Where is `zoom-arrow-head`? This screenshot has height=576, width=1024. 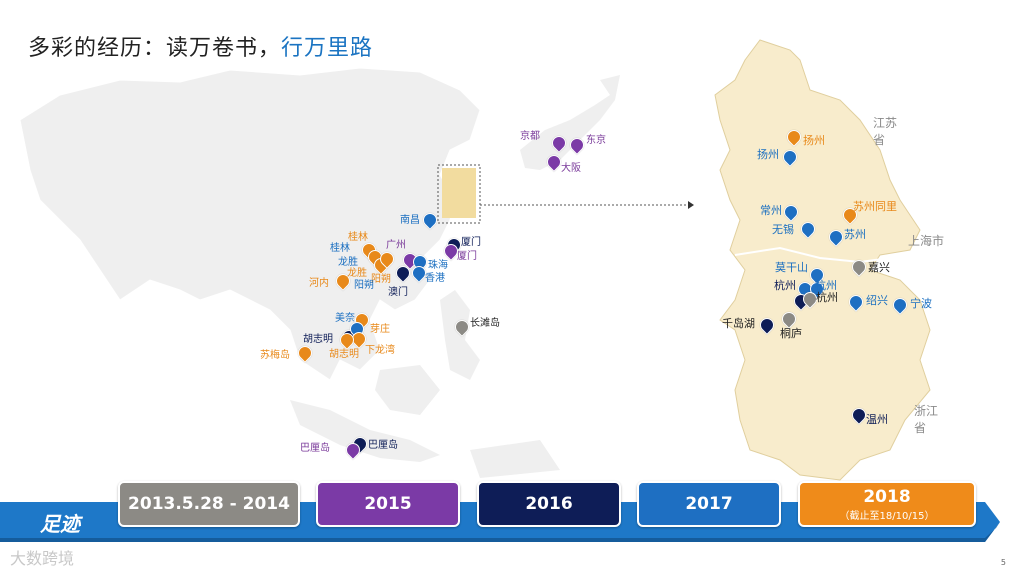 zoom-arrow-head is located at coordinates (691, 205).